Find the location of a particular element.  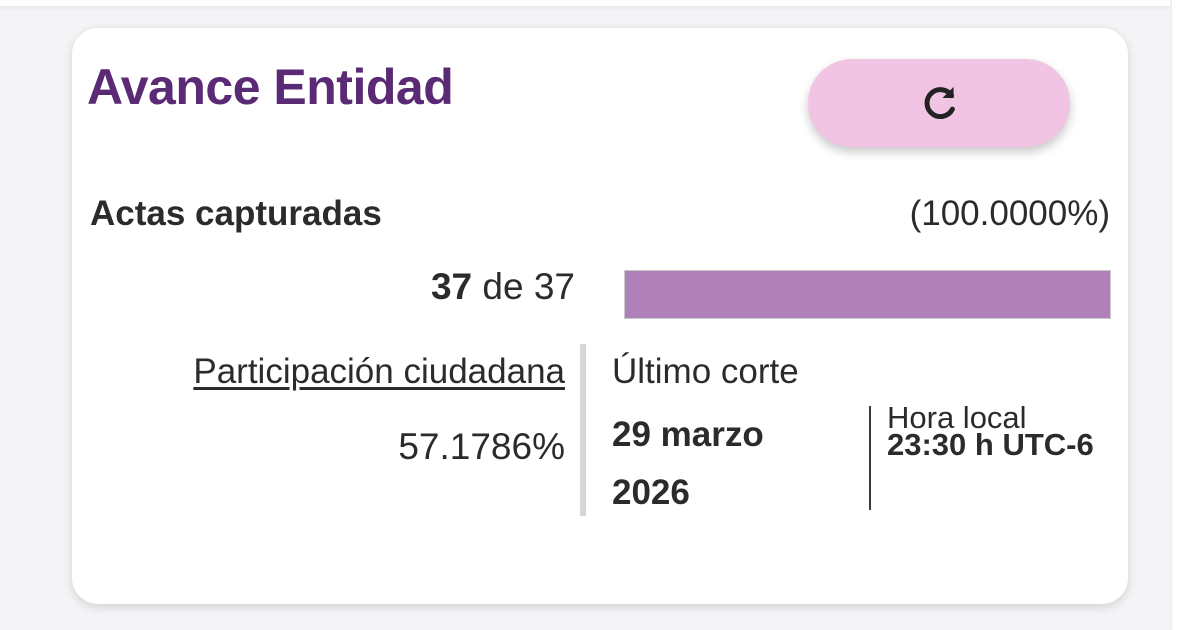

hora-divider is located at coordinates (870, 458).